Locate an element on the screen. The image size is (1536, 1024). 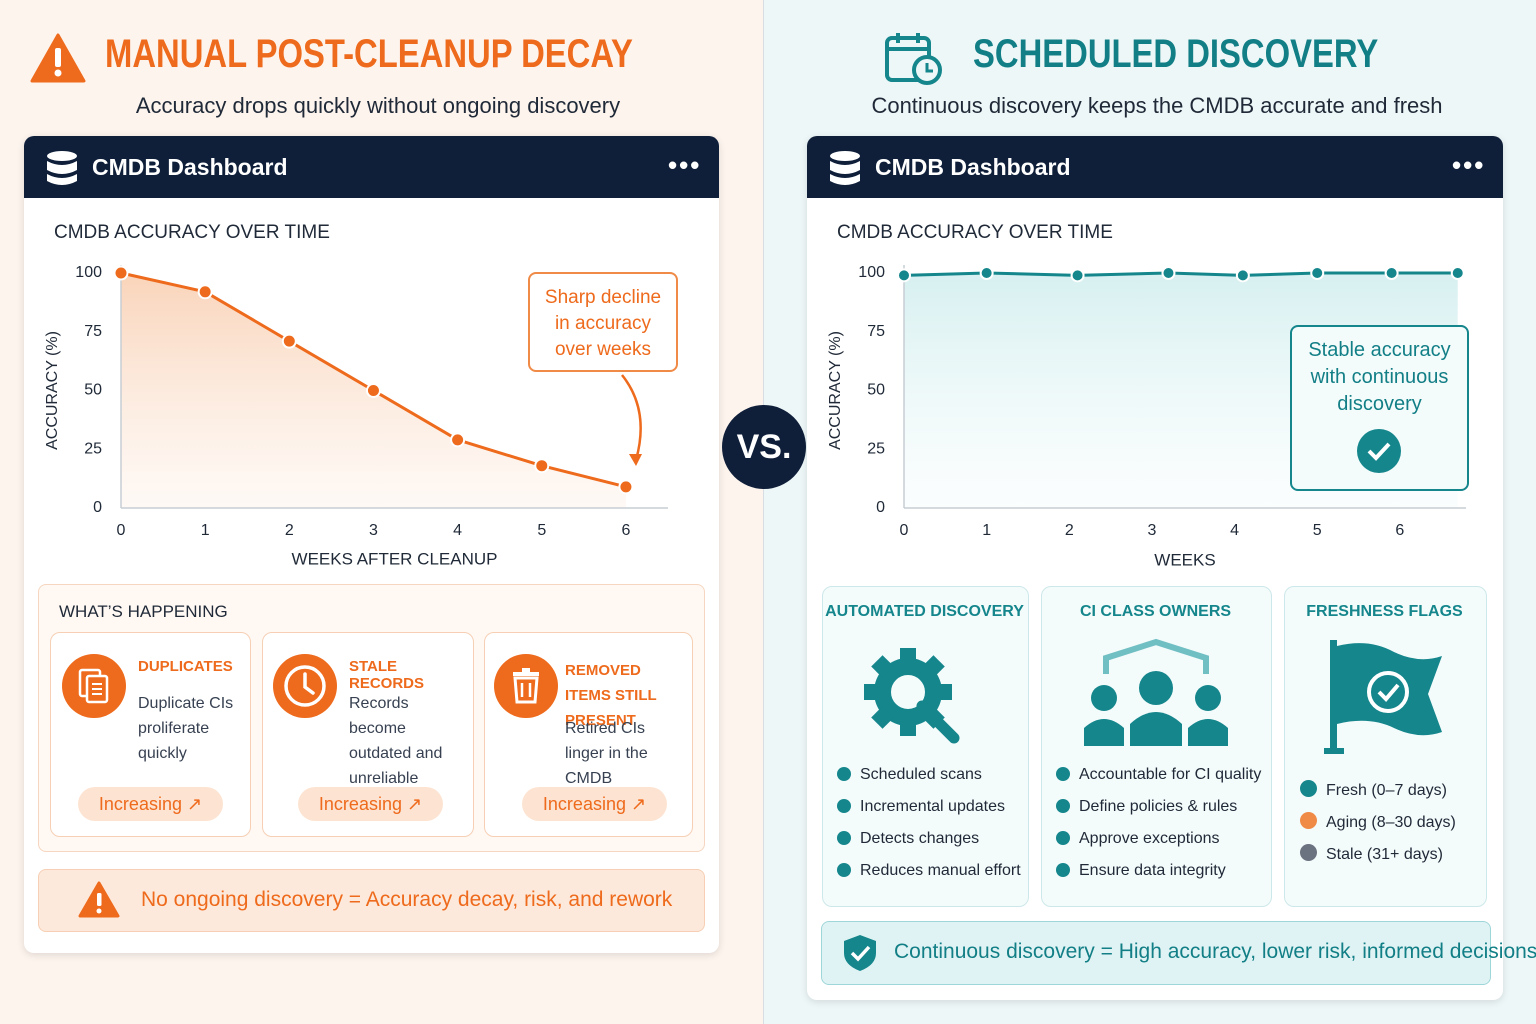
y-tick-label: 75 is located at coordinates (93, 331).